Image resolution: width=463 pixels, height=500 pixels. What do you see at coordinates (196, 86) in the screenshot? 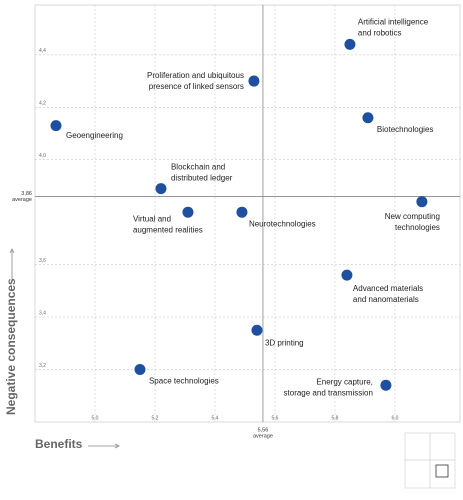
I see `point-label: presence of linked sensors` at bounding box center [196, 86].